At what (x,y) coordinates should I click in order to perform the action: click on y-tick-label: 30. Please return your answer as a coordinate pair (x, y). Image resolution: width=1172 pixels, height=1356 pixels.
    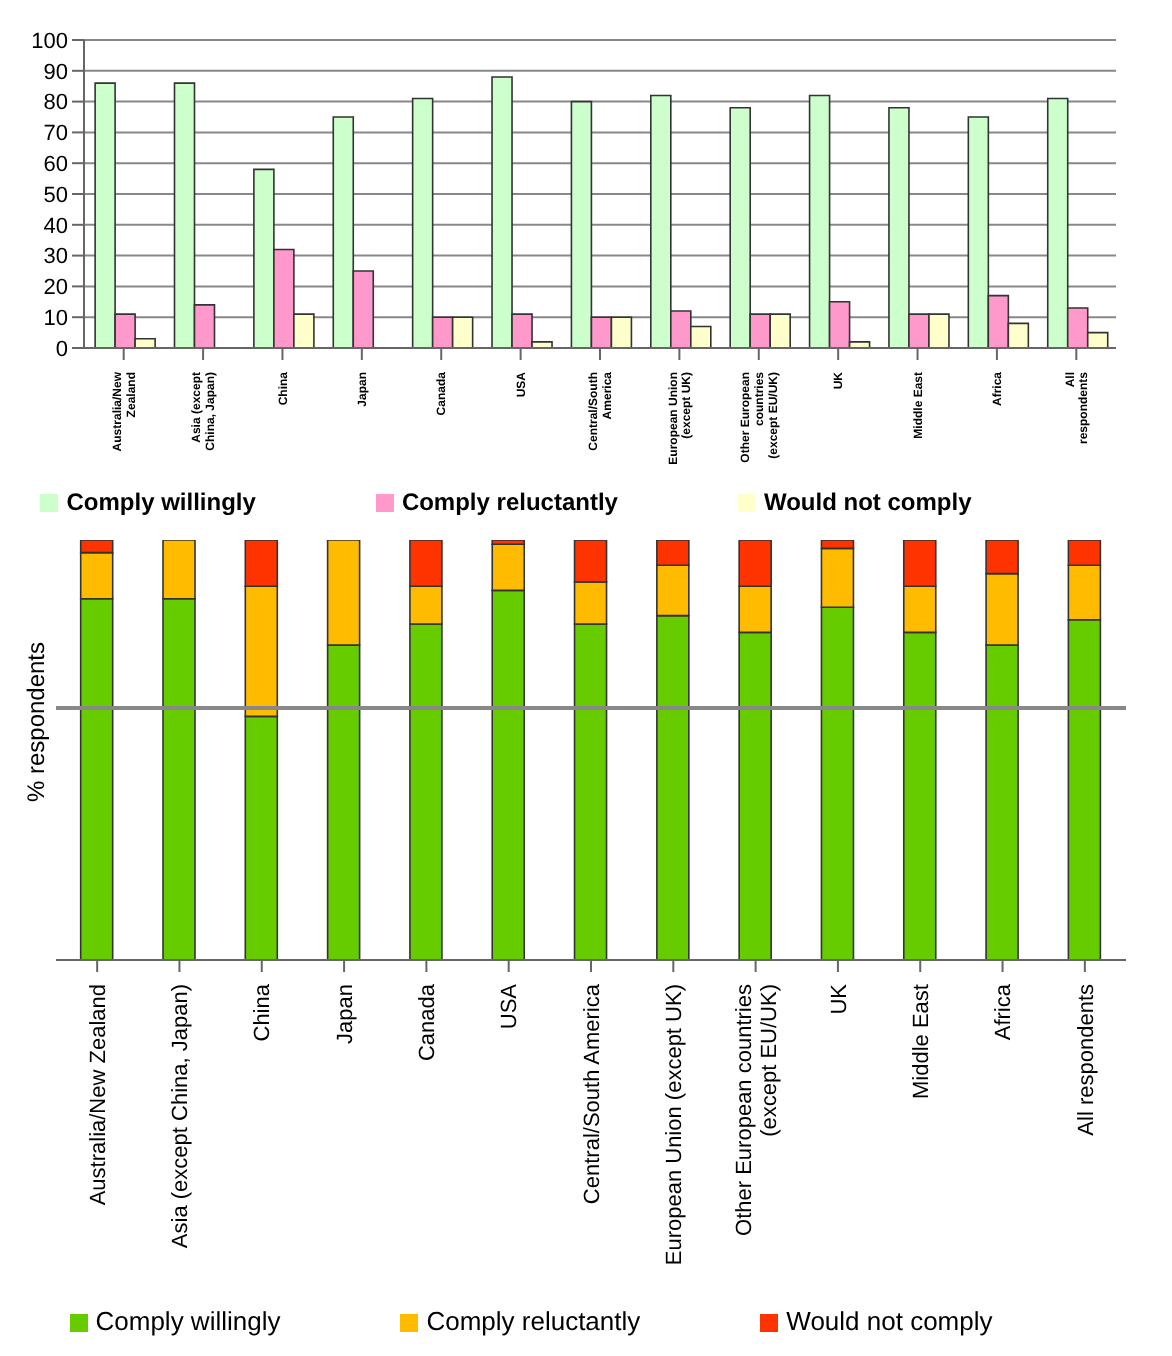
    Looking at the image, I should click on (55, 257).